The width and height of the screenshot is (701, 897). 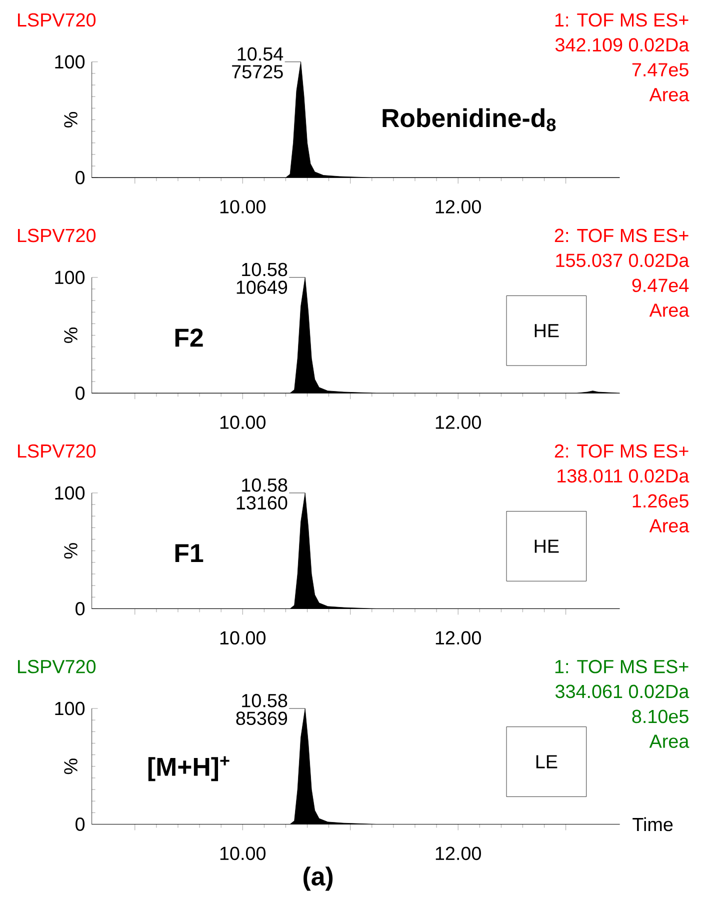 What do you see at coordinates (660, 69) in the screenshot?
I see `text: 7.47e5` at bounding box center [660, 69].